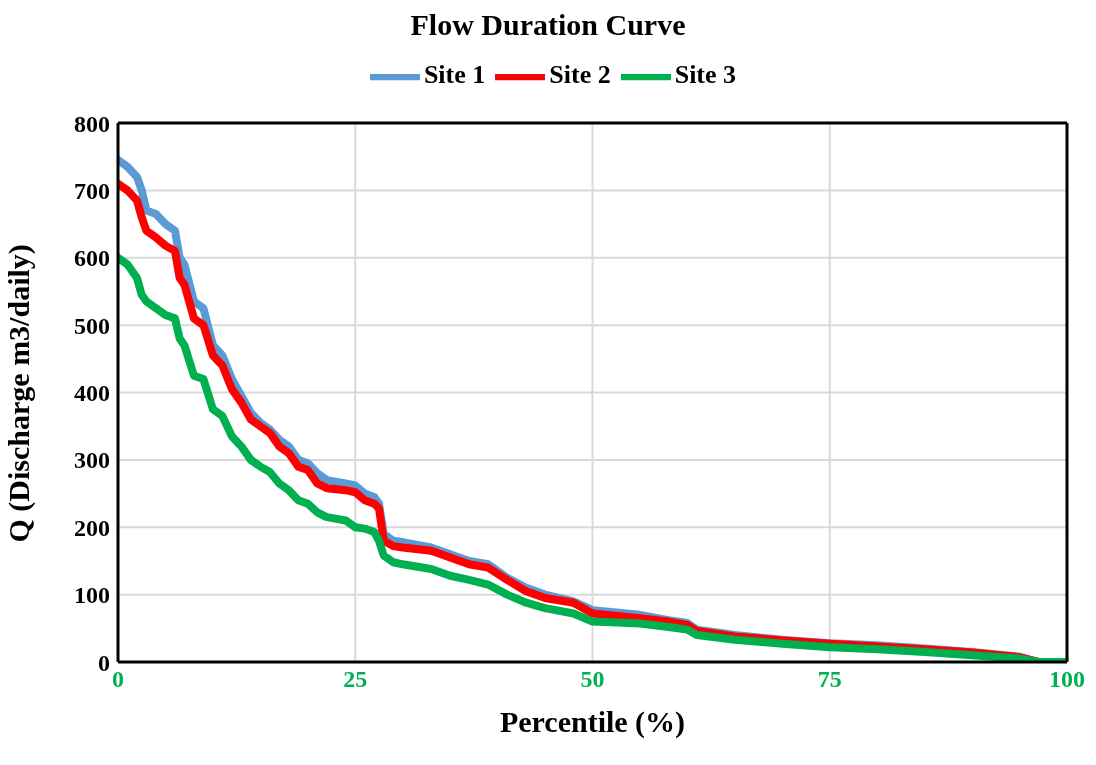 This screenshot has height=765, width=1096. Describe the element at coordinates (454, 74) in the screenshot. I see `legend-label: Site 1` at that location.